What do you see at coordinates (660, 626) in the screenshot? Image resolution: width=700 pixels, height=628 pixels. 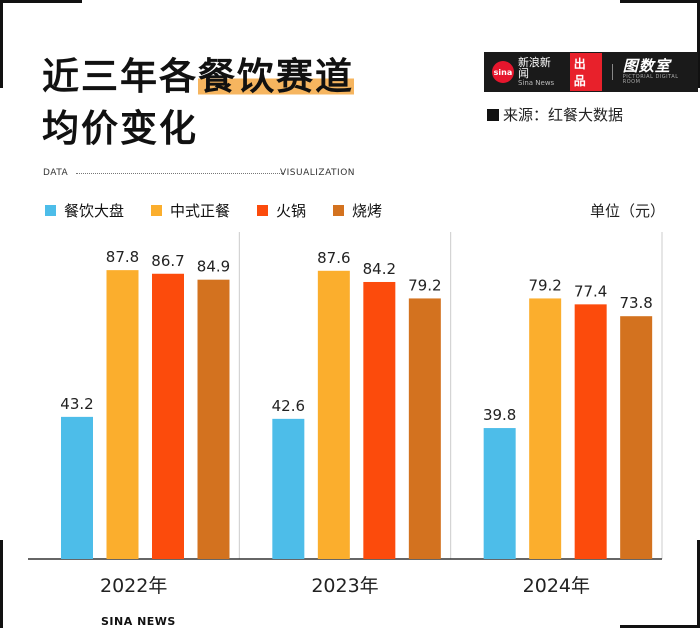 I see `frame-corner-br-h` at bounding box center [660, 626].